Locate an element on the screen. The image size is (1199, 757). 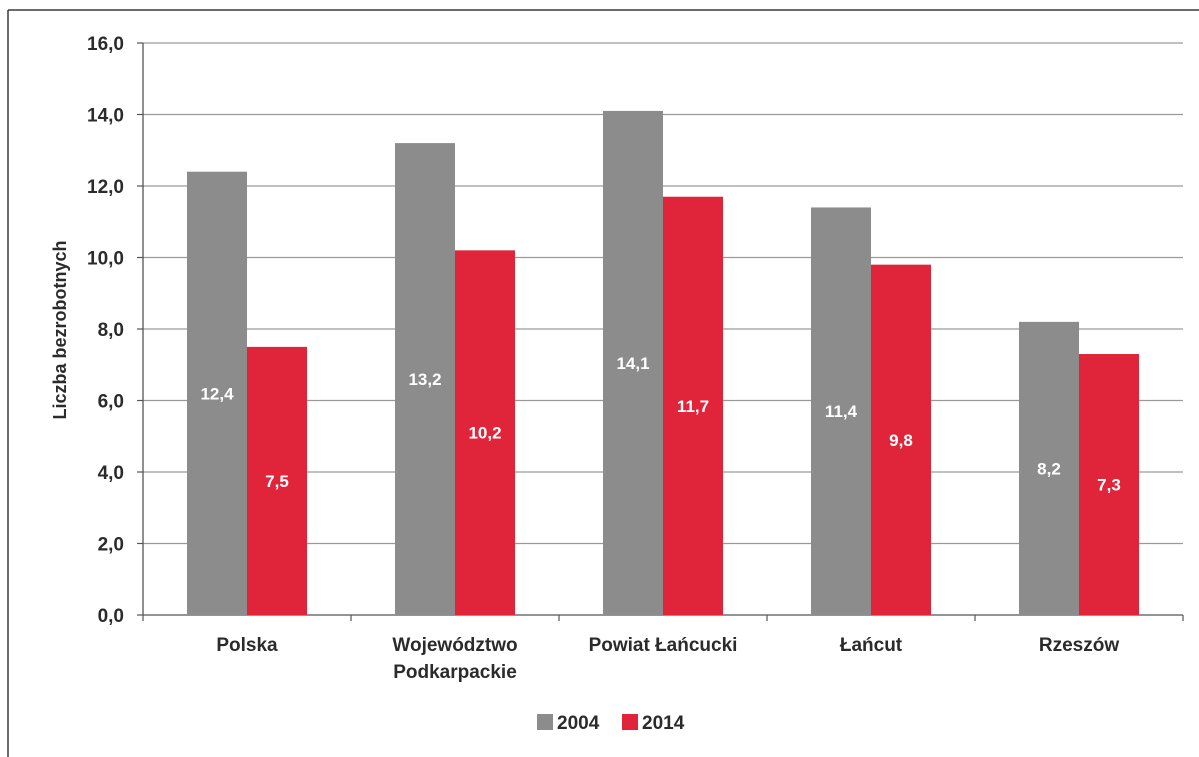
y-tick-label: 4,0 is located at coordinates (111, 473).